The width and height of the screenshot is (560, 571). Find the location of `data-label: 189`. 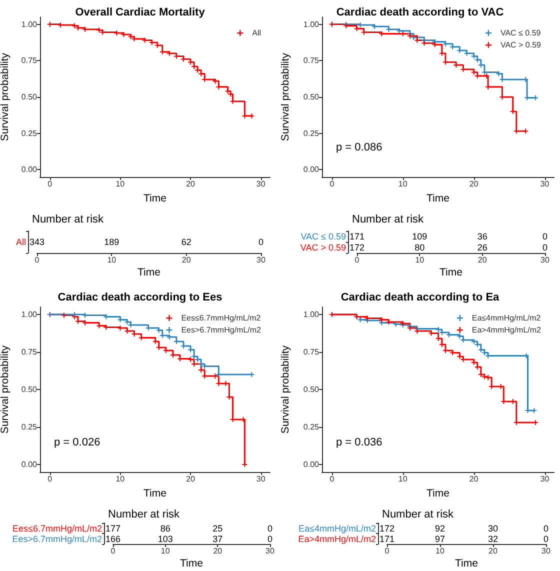

data-label: 189 is located at coordinates (112, 242).